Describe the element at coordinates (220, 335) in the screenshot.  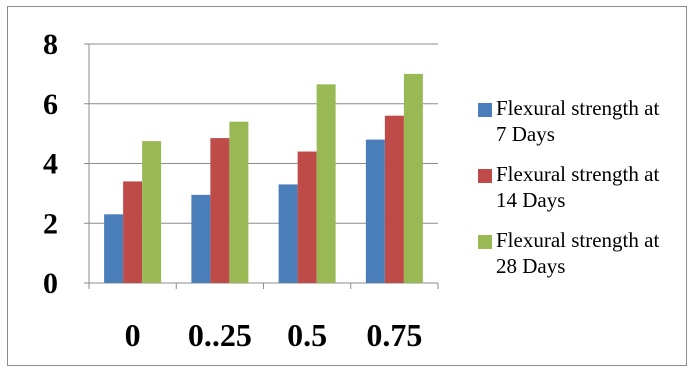
I see `x-category-label: 0..25` at that location.